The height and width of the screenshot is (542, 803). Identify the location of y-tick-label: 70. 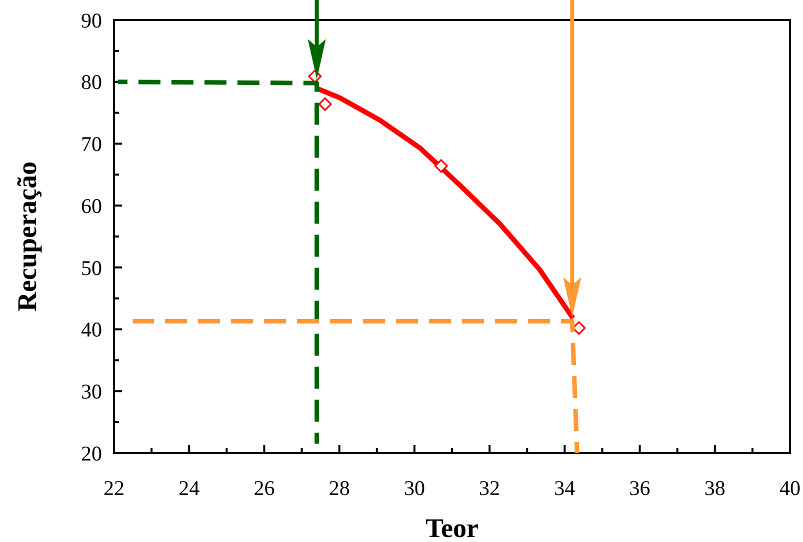
(91, 144).